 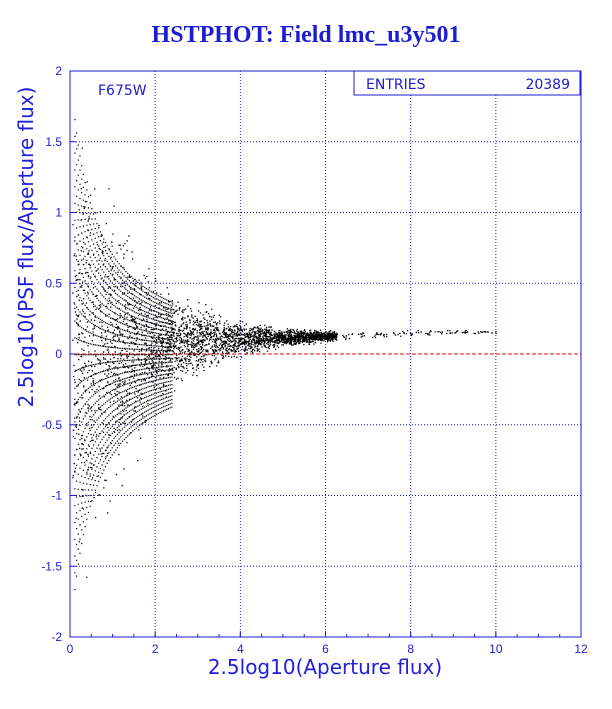 I want to click on y-tick-label: -2, so click(x=56, y=637).